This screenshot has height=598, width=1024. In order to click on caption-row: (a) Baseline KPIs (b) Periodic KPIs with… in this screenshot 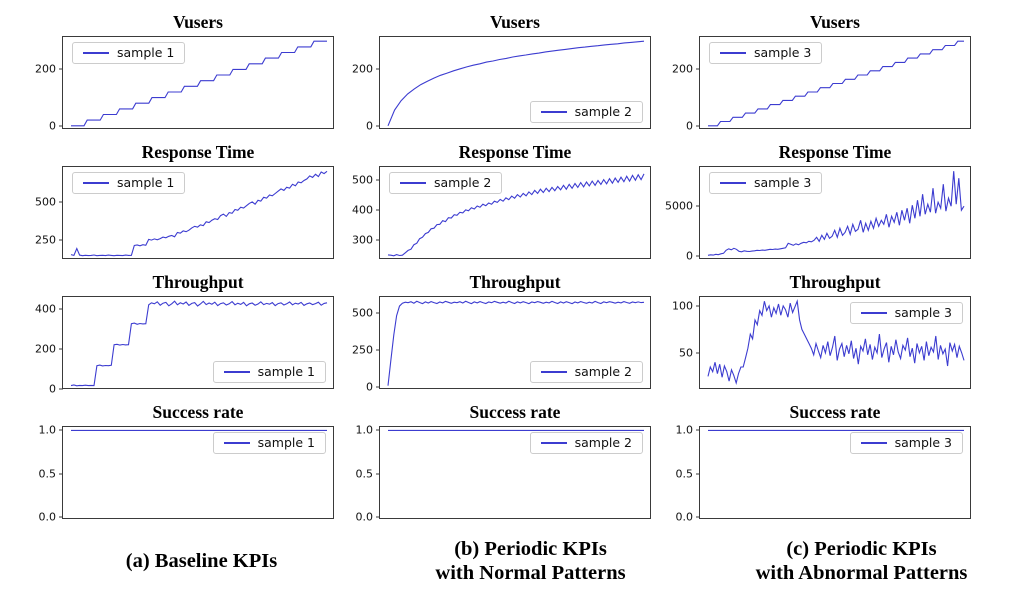, I will do `click(512, 561)`.